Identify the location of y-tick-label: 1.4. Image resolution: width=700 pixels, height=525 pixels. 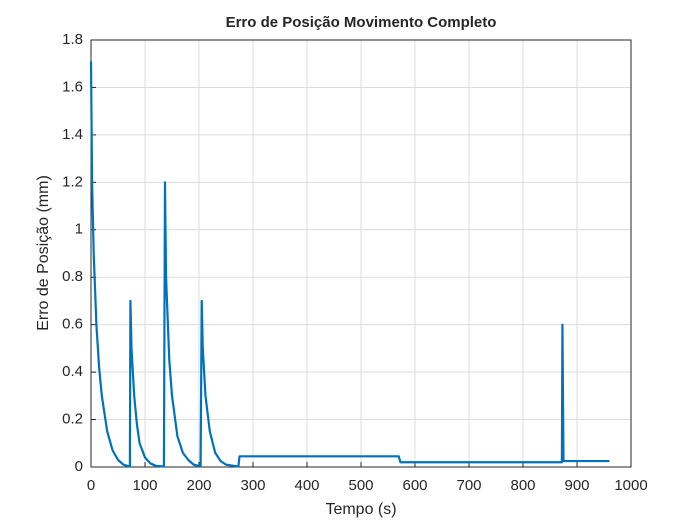
(72, 134).